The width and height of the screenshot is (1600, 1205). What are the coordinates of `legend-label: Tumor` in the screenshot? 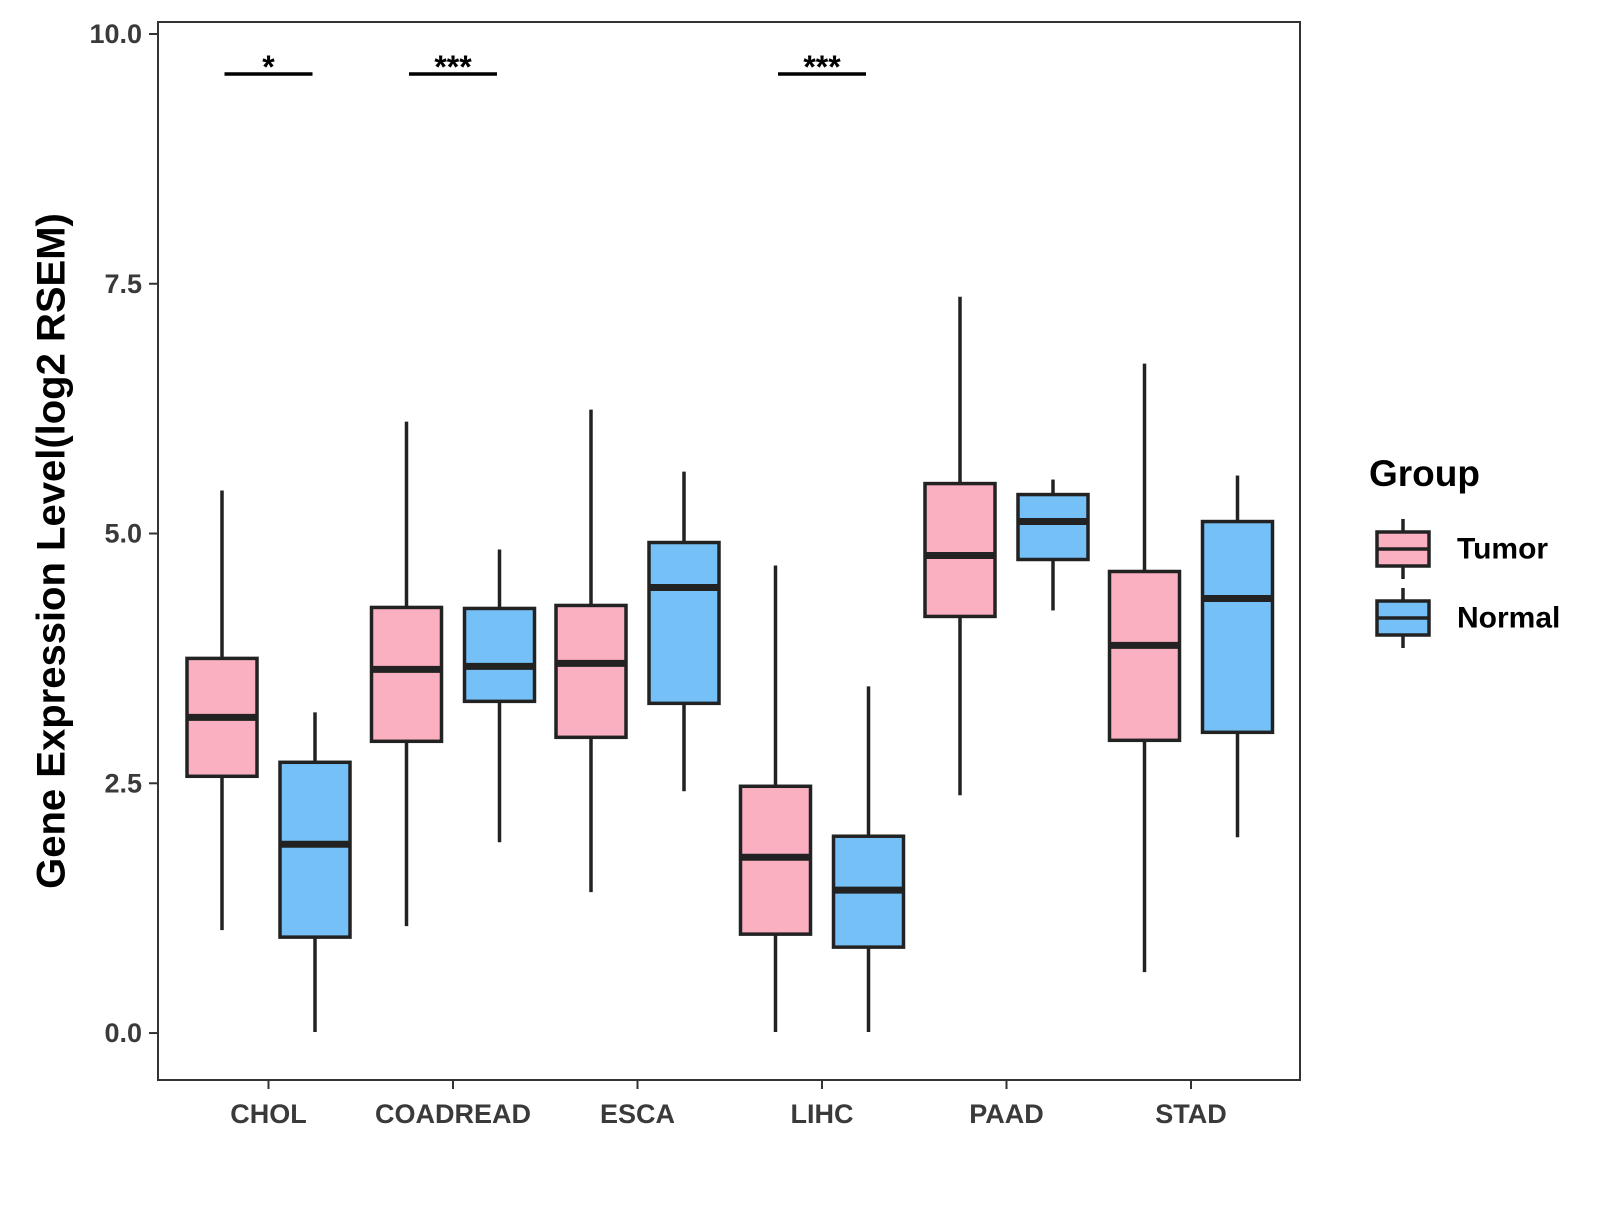 It's located at (1502, 549).